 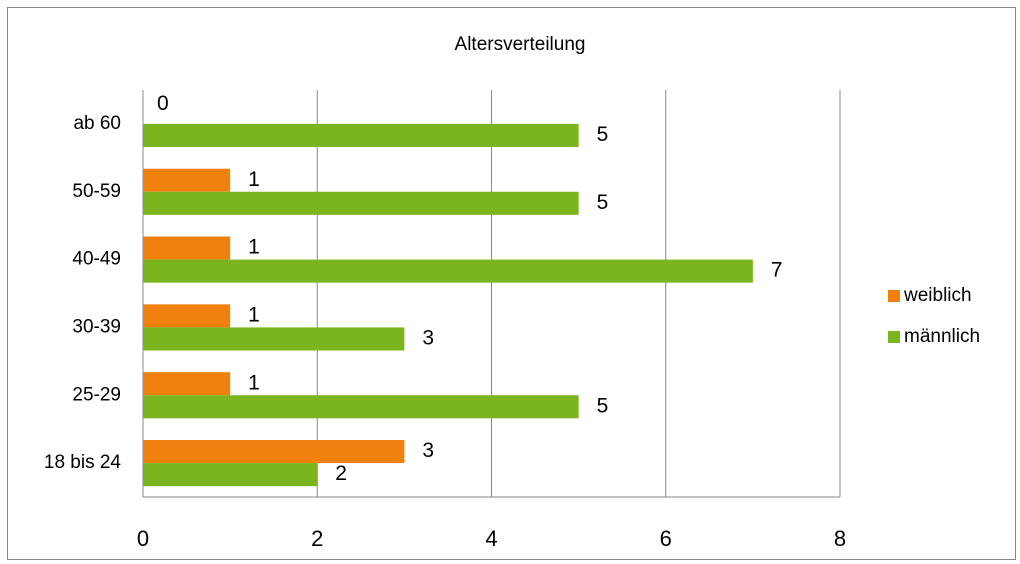 I want to click on x-tick-label: 6, so click(x=666, y=538).